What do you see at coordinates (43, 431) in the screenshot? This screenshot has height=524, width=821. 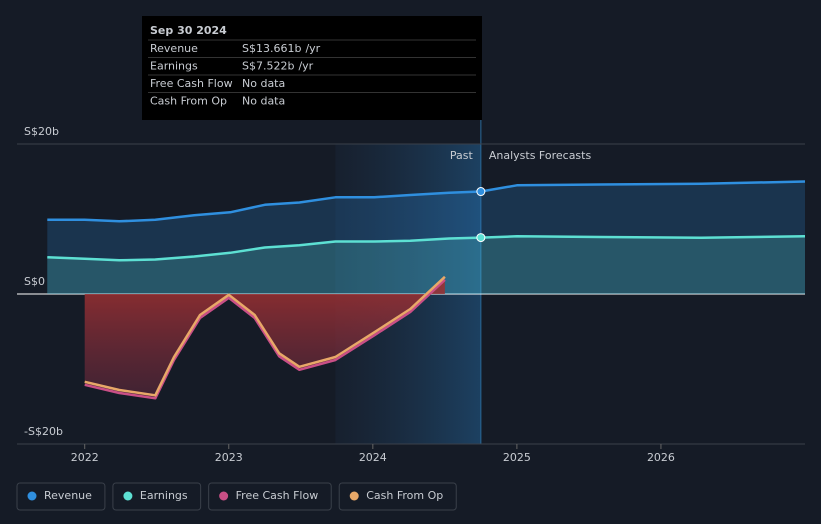 I see `y-tick-label: -S$20b` at bounding box center [43, 431].